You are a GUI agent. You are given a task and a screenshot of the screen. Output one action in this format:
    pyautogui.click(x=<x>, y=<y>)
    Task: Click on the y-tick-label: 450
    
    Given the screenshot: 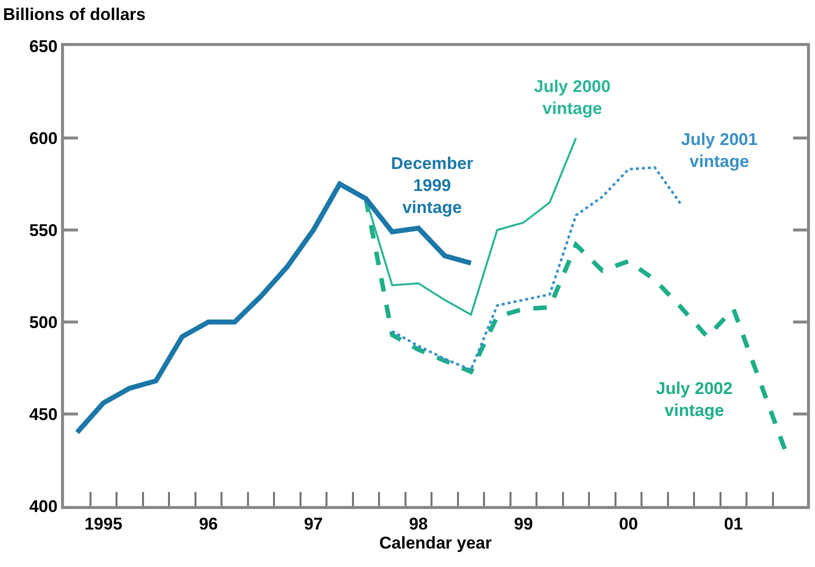 What is the action you would take?
    pyautogui.click(x=43, y=414)
    